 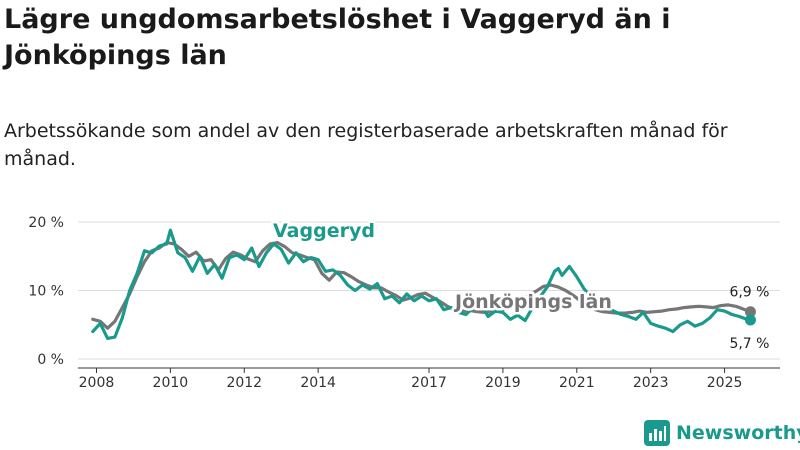 I want to click on brand-logo: Newsworthy, so click(x=722, y=433).